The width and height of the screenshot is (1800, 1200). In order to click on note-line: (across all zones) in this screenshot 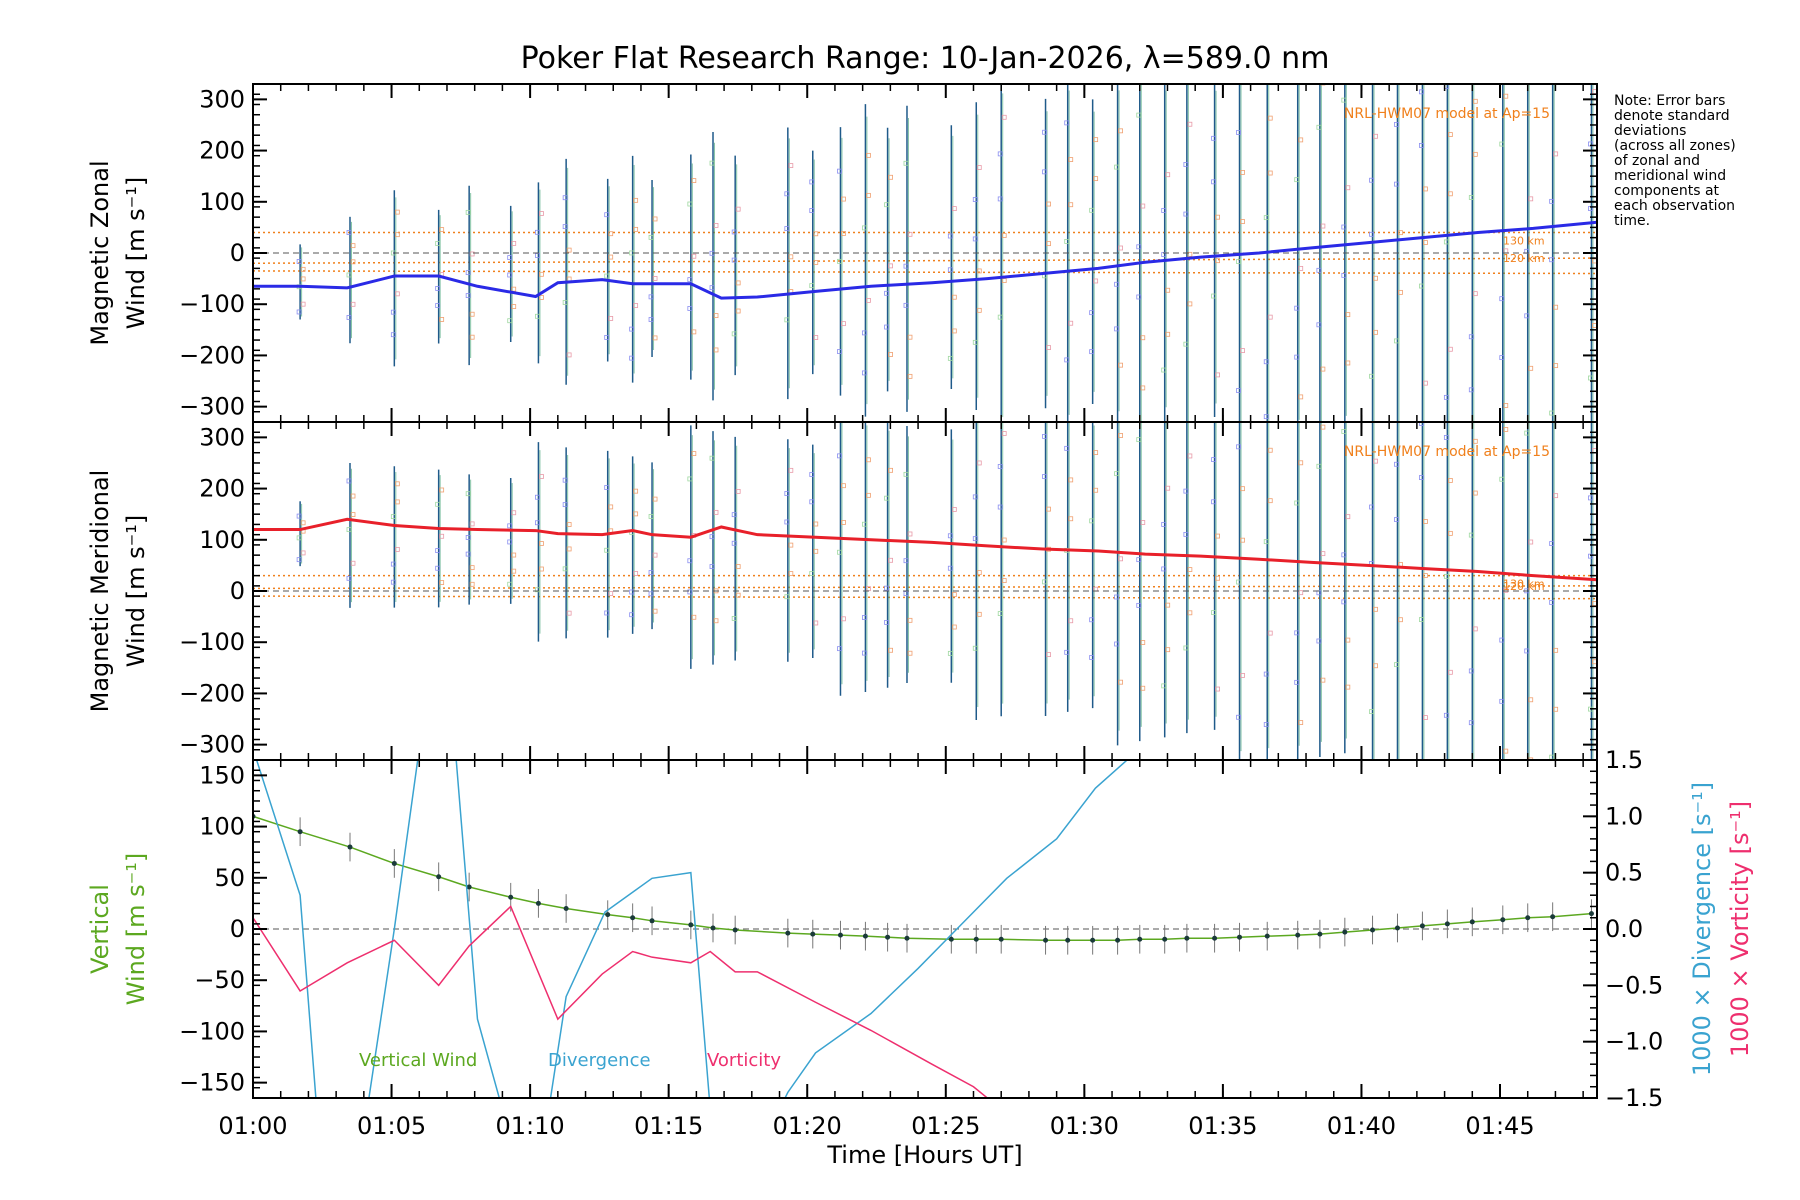, I will do `click(1675, 146)`.